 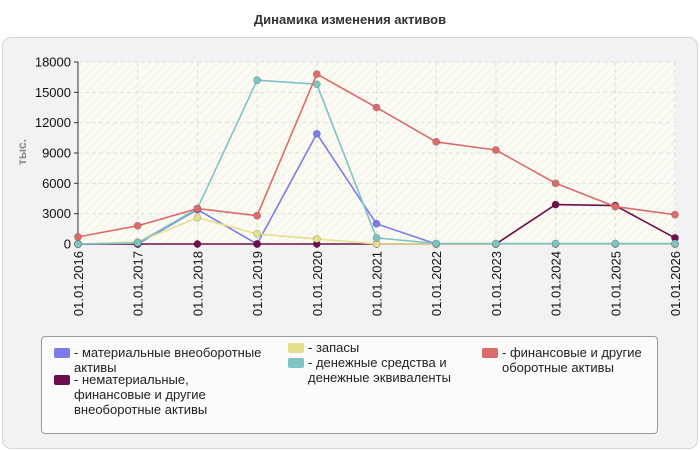 I want to click on y-axis-label: тыс., so click(x=22, y=152).